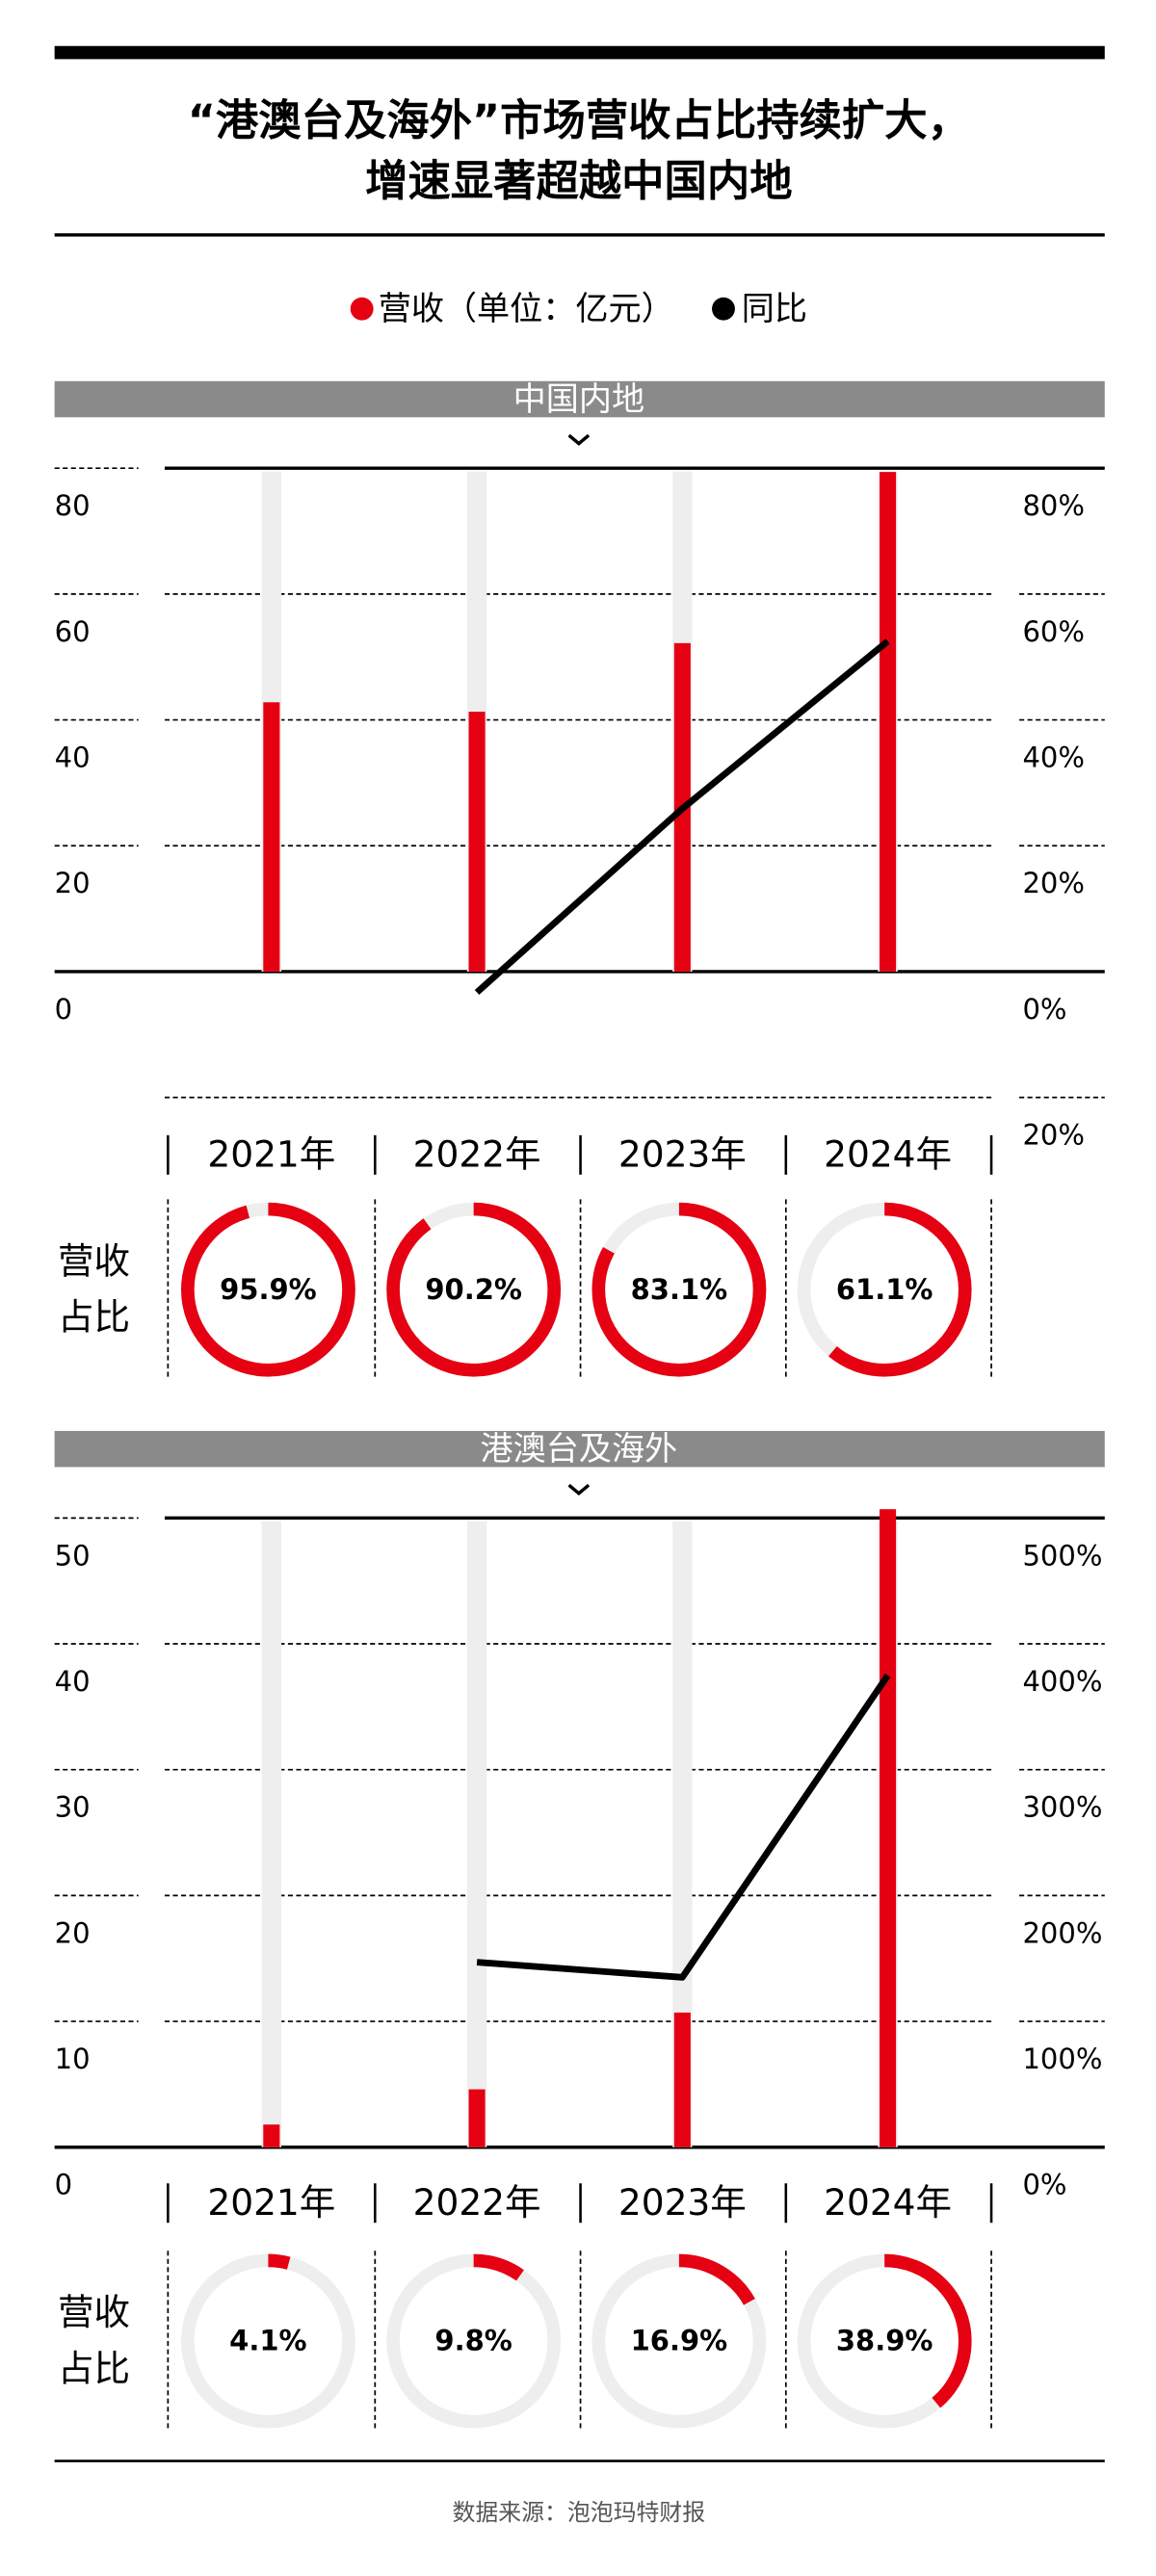 The width and height of the screenshot is (1156, 2576). What do you see at coordinates (73, 505) in the screenshot?
I see `y-tick-label: 80` at bounding box center [73, 505].